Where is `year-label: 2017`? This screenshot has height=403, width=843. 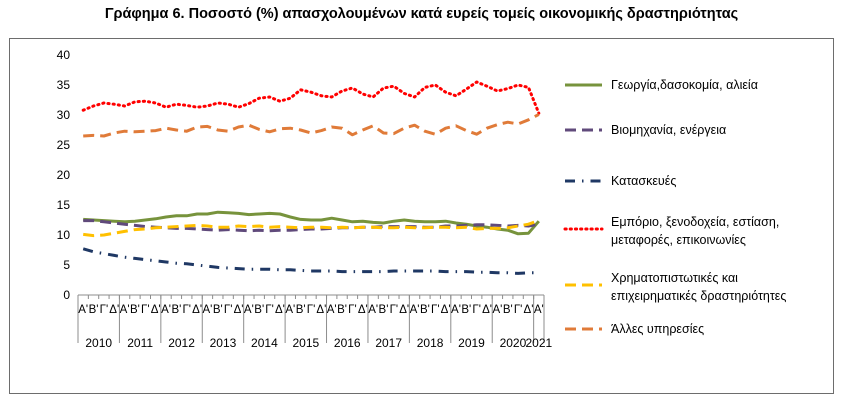
year-label: 2017 is located at coordinates (388, 343).